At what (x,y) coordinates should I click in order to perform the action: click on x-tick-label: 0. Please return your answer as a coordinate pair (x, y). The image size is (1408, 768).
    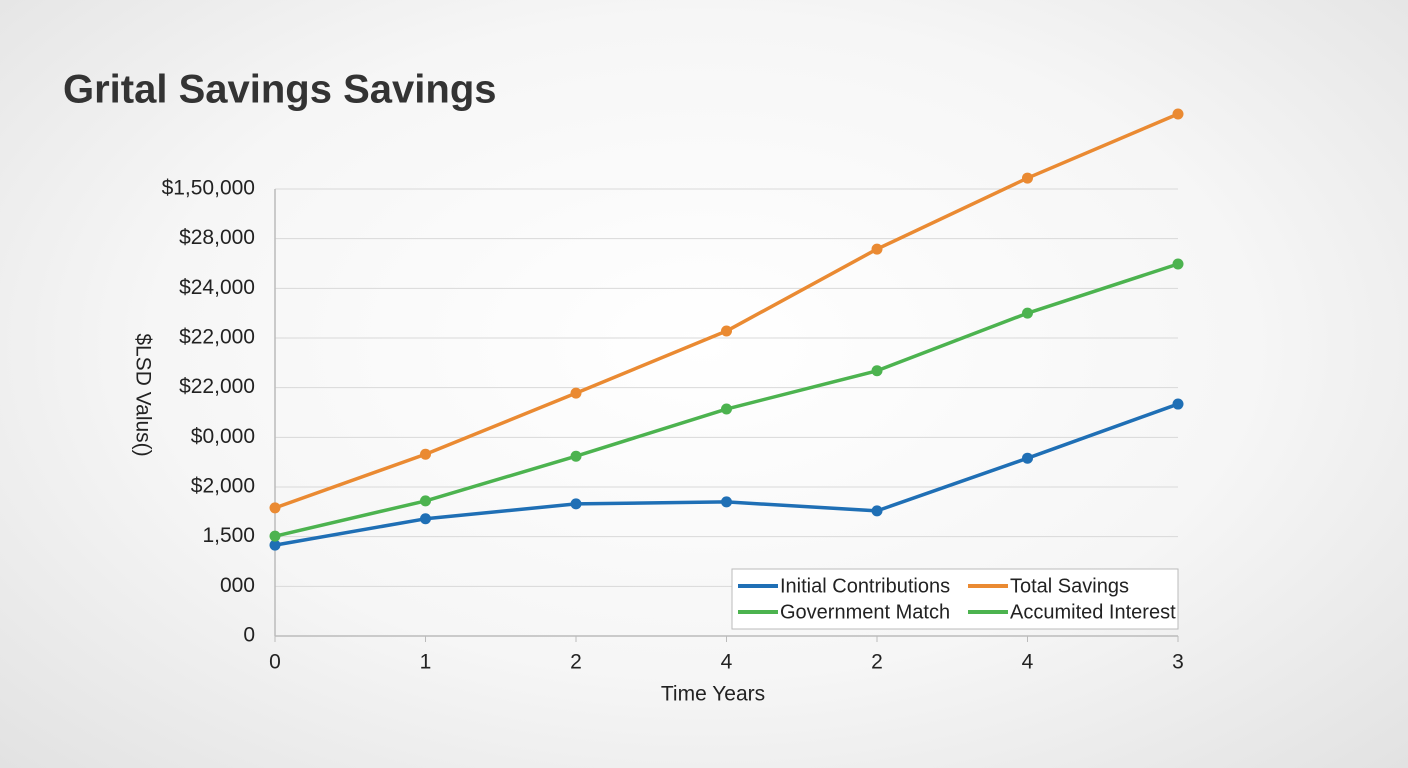
    Looking at the image, I should click on (275, 662).